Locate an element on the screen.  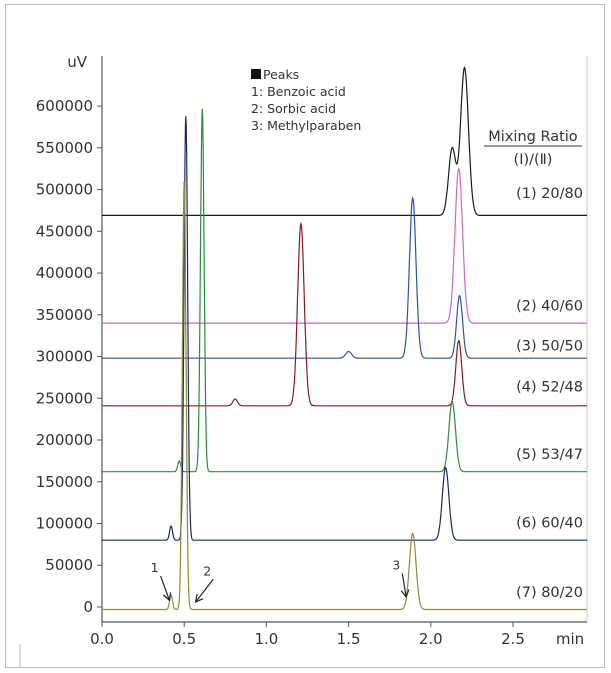
annotation-label: 2 is located at coordinates (207, 570).